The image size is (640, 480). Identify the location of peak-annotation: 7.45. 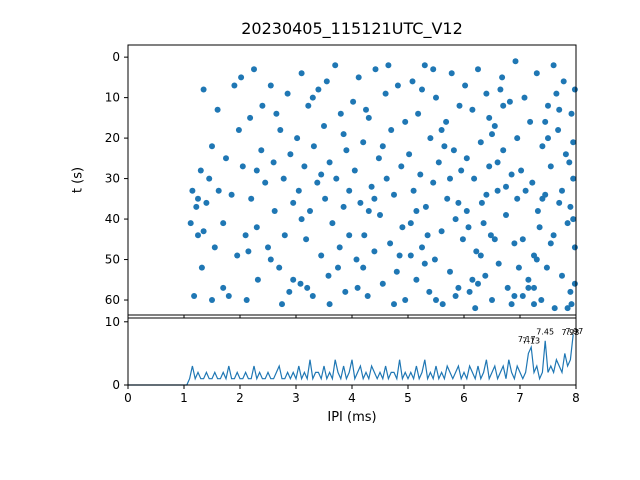
(545, 331).